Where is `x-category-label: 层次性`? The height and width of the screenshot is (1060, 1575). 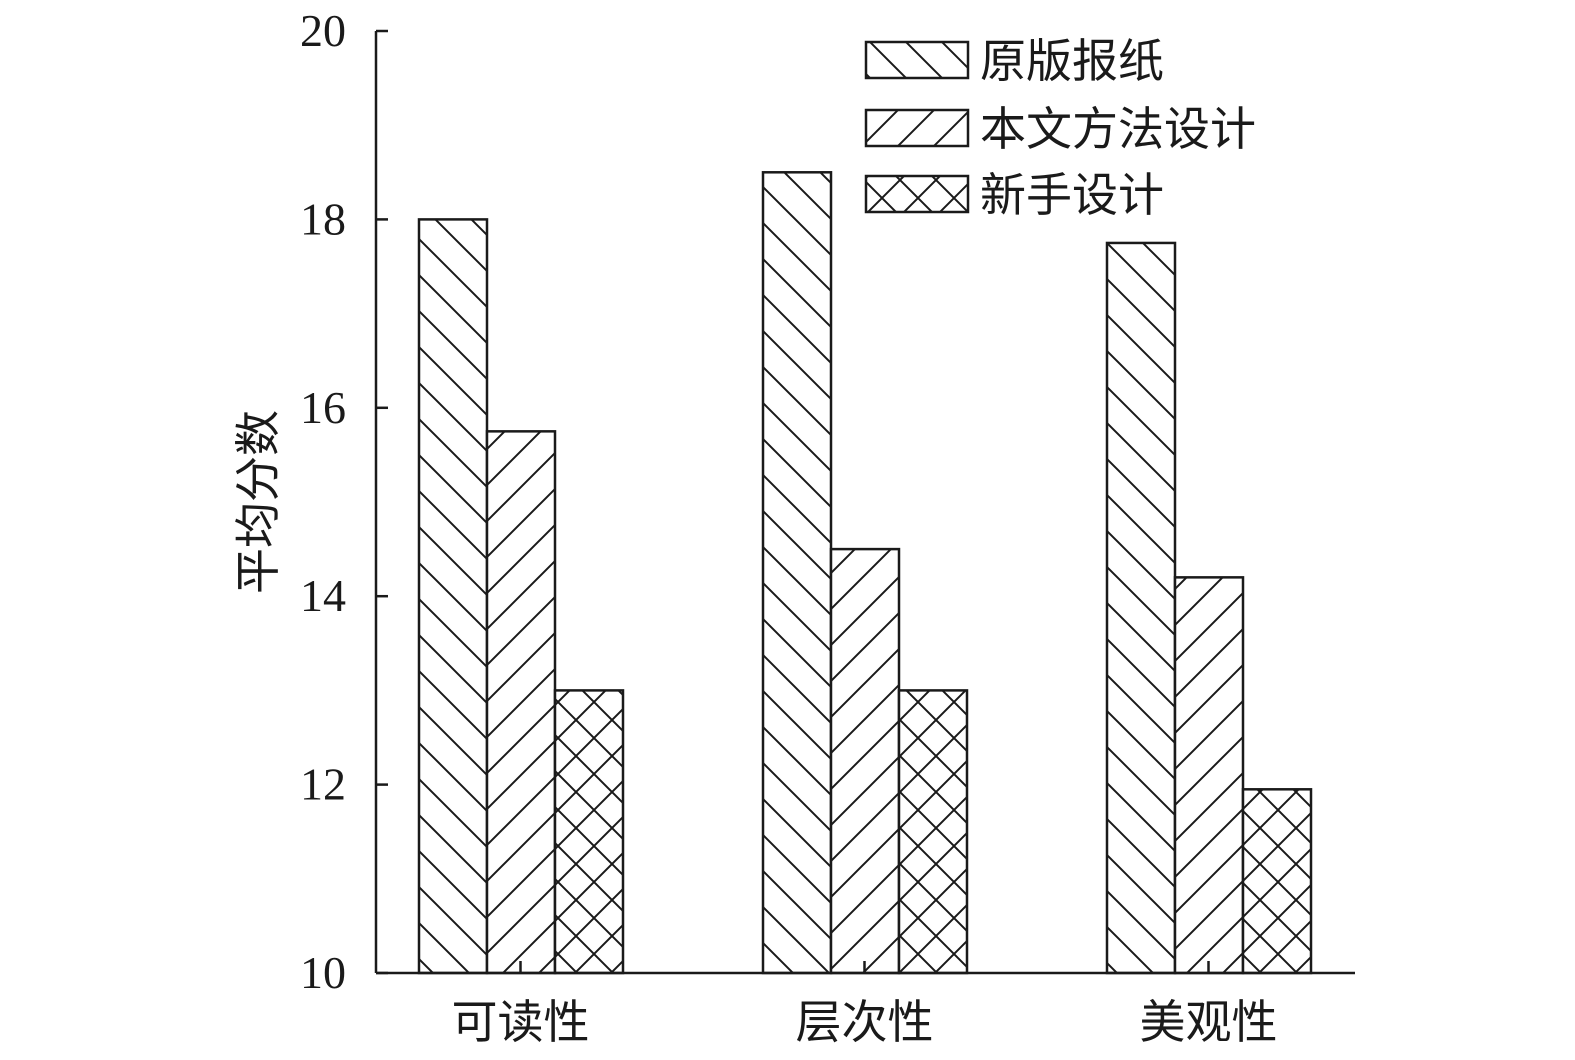
x-category-label: 层次性 is located at coordinates (865, 1022).